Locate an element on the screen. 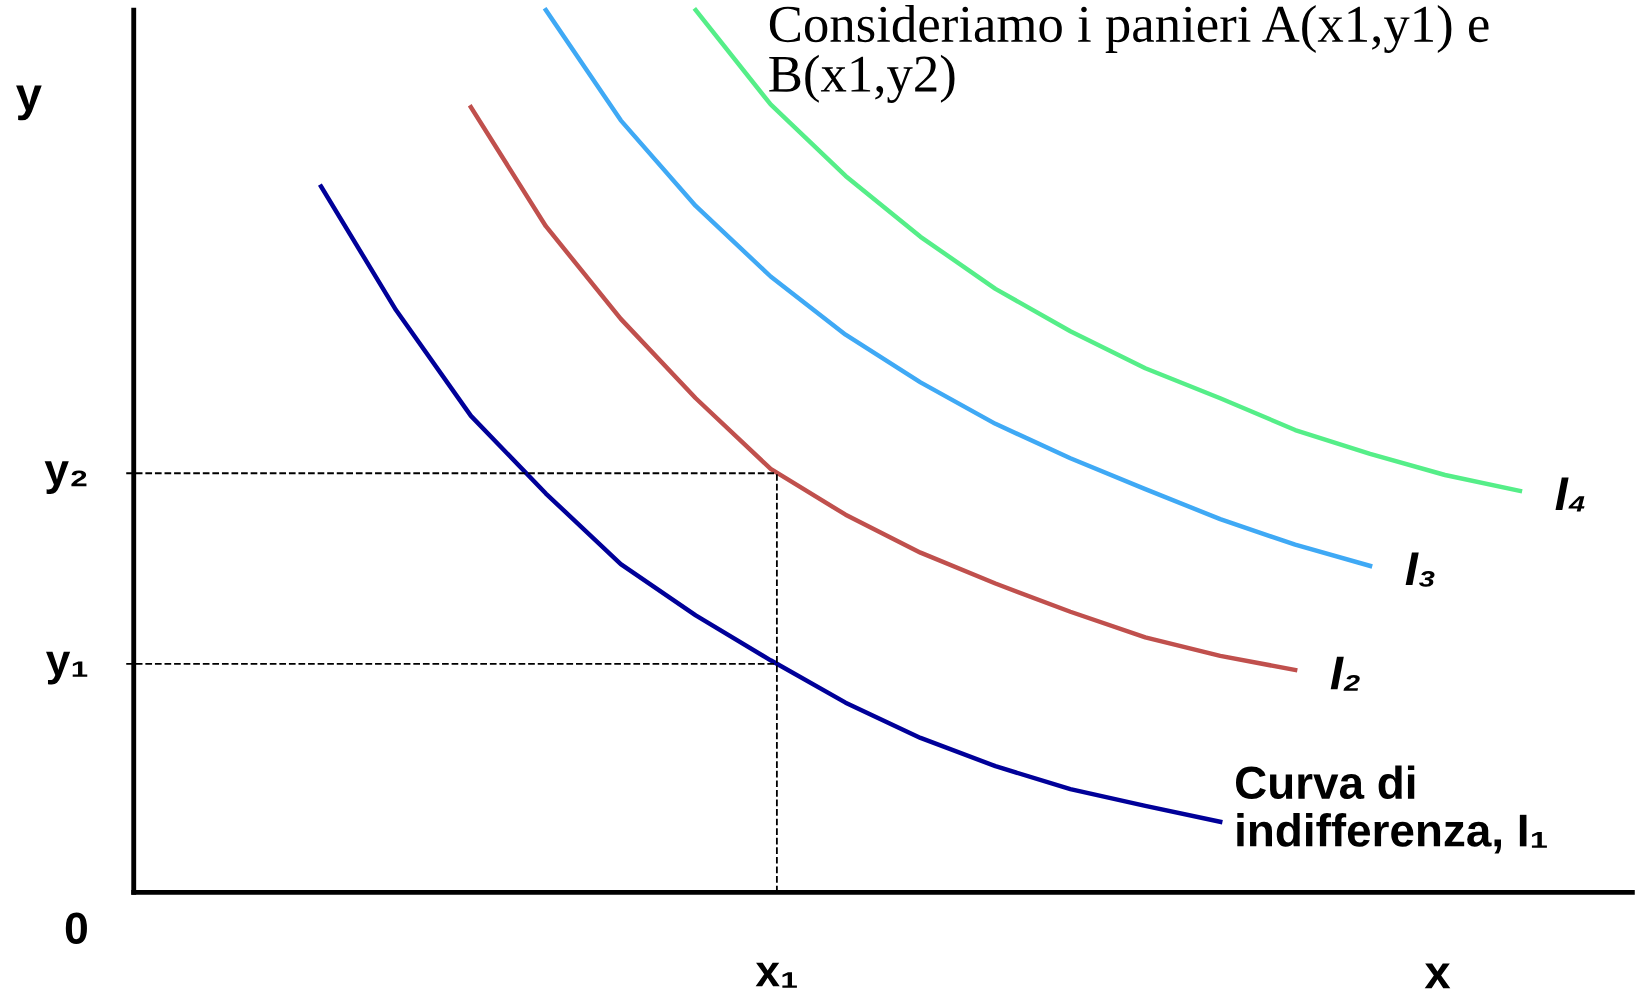 The height and width of the screenshot is (1006, 1651). ref-line-label: y₁ is located at coordinates (67, 668).